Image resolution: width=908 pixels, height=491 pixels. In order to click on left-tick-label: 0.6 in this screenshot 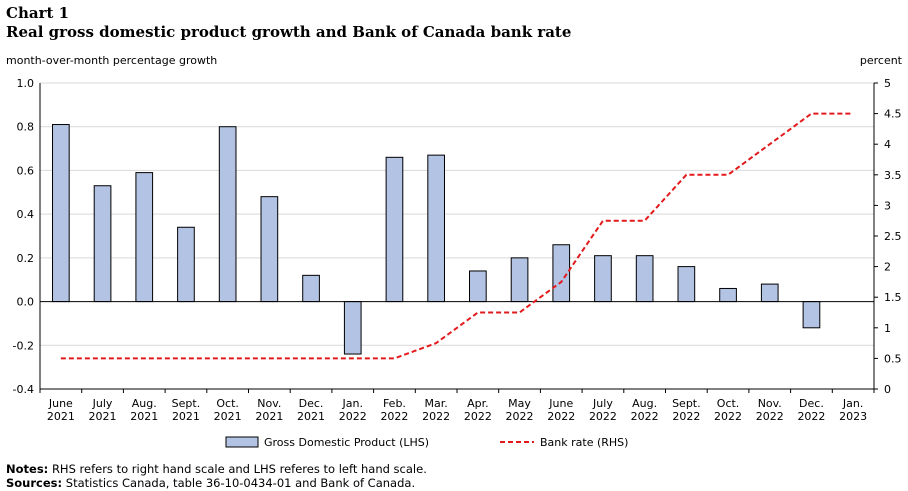, I will do `click(26, 170)`.